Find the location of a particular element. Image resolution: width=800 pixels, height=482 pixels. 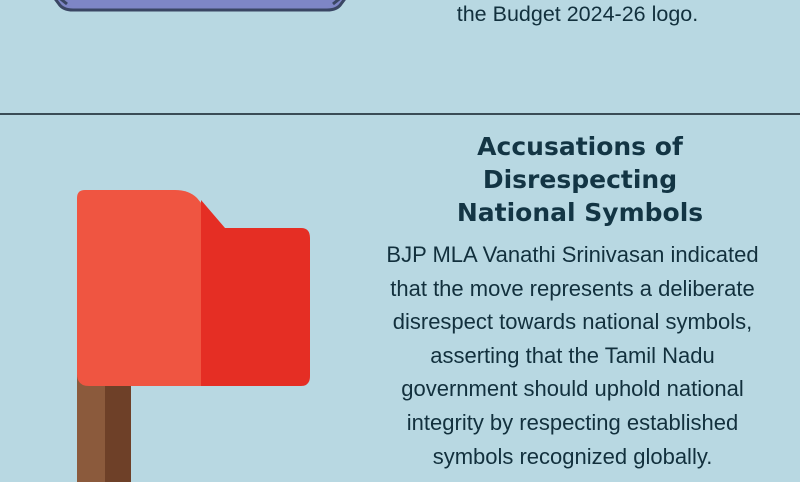

section-divider is located at coordinates (400, 114).